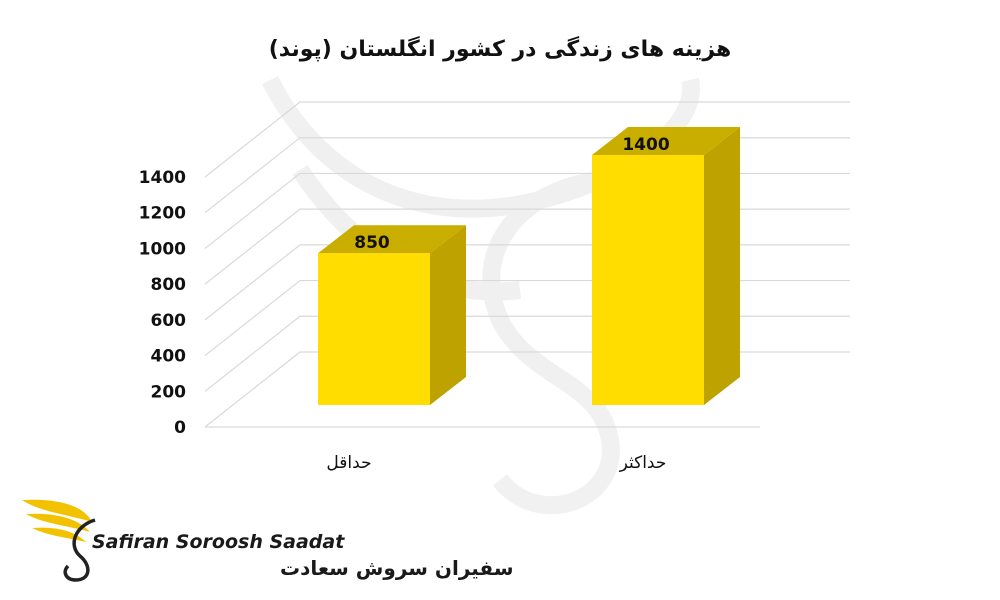 The height and width of the screenshot is (600, 1000). Describe the element at coordinates (643, 463) in the screenshot. I see `category-label: حداکثر` at that location.